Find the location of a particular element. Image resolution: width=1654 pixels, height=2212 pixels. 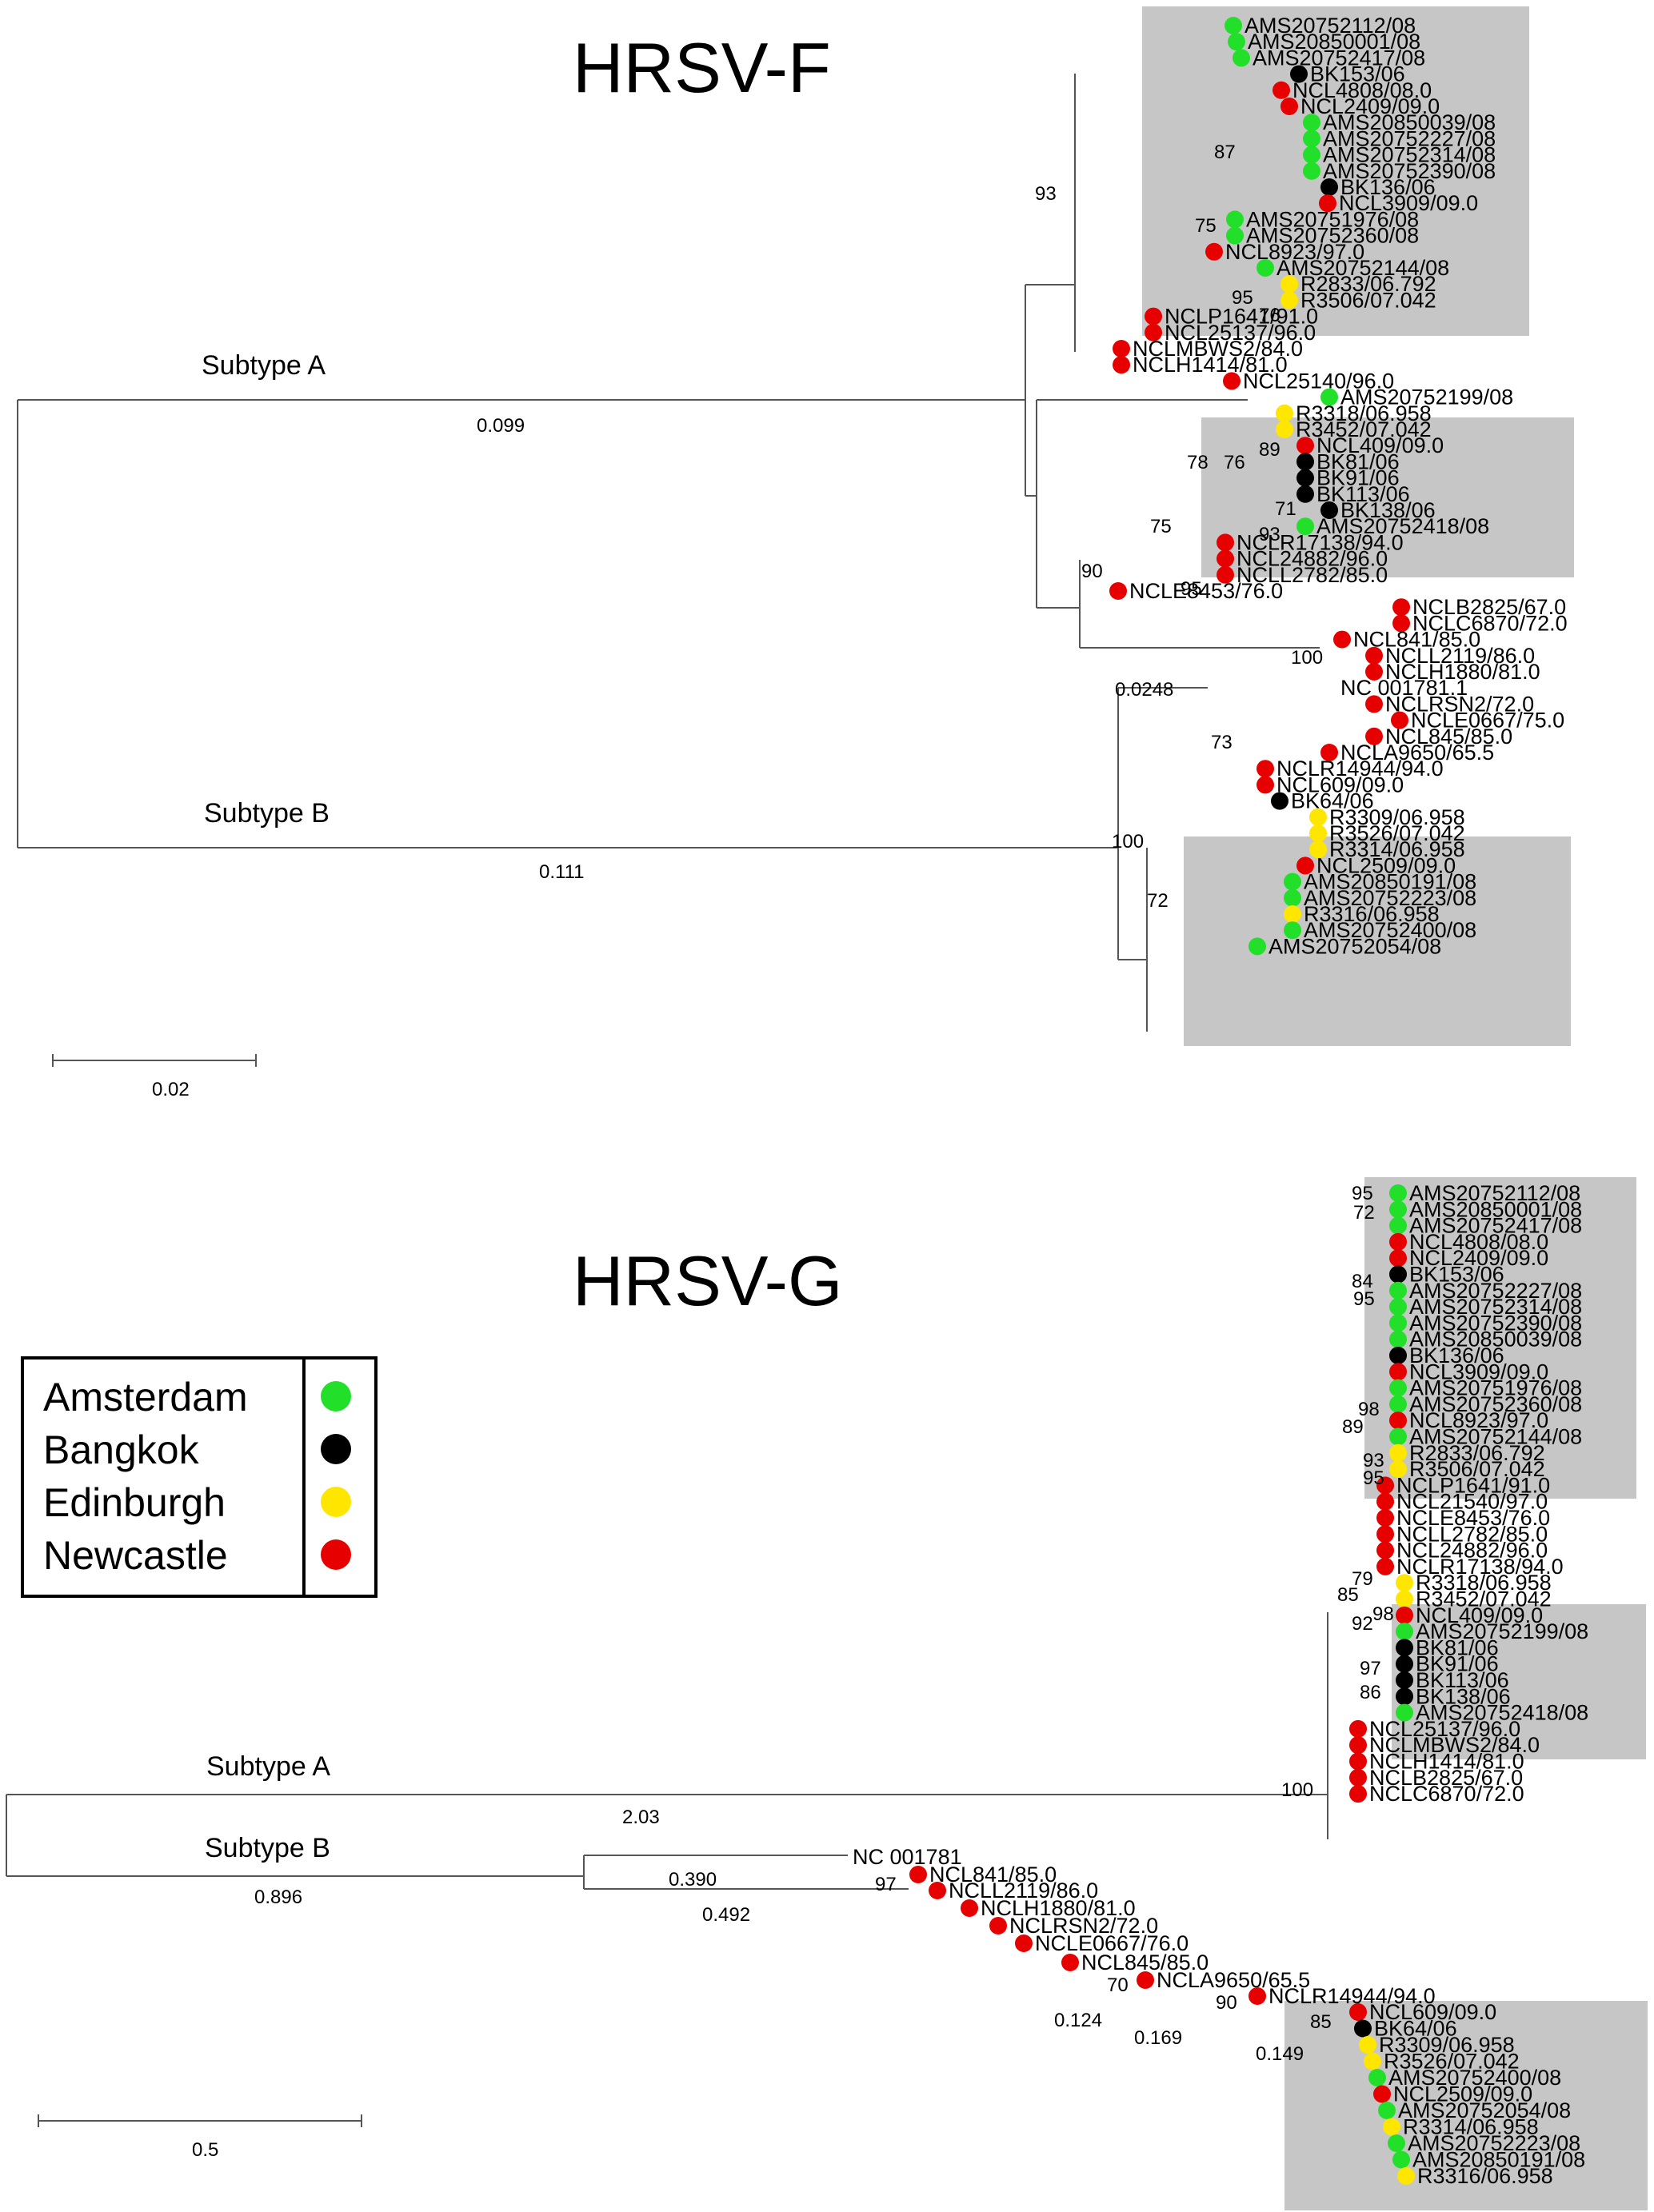

leaf-label: R3452/07.042 is located at coordinates (1484, 1599).